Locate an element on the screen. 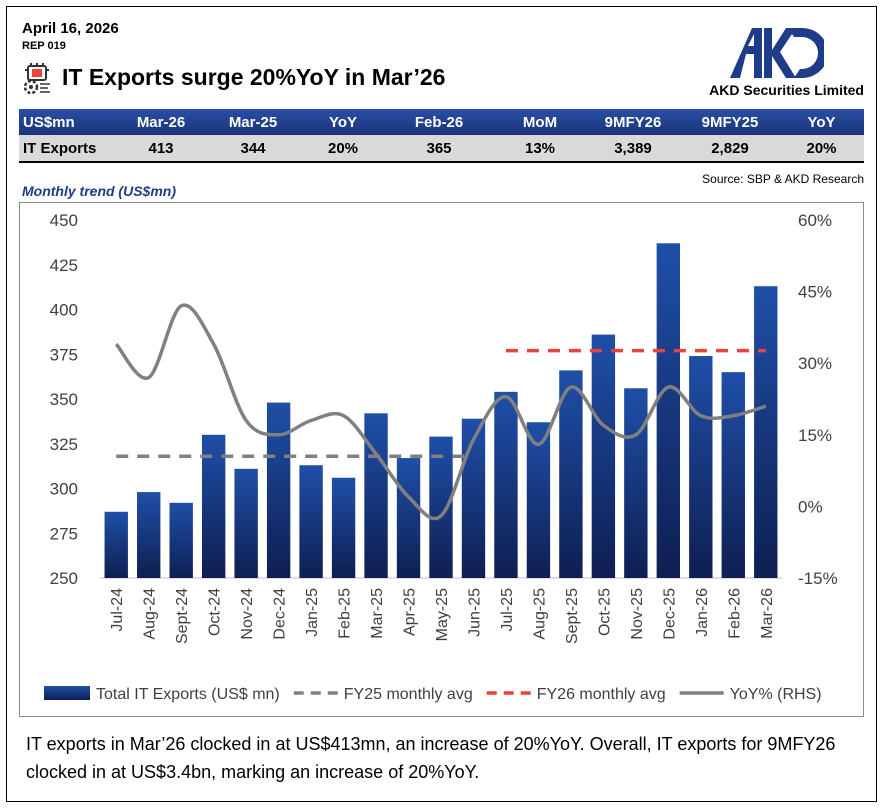 This screenshot has width=885, height=810. left-axis-tick-label: 300 is located at coordinates (64, 489).